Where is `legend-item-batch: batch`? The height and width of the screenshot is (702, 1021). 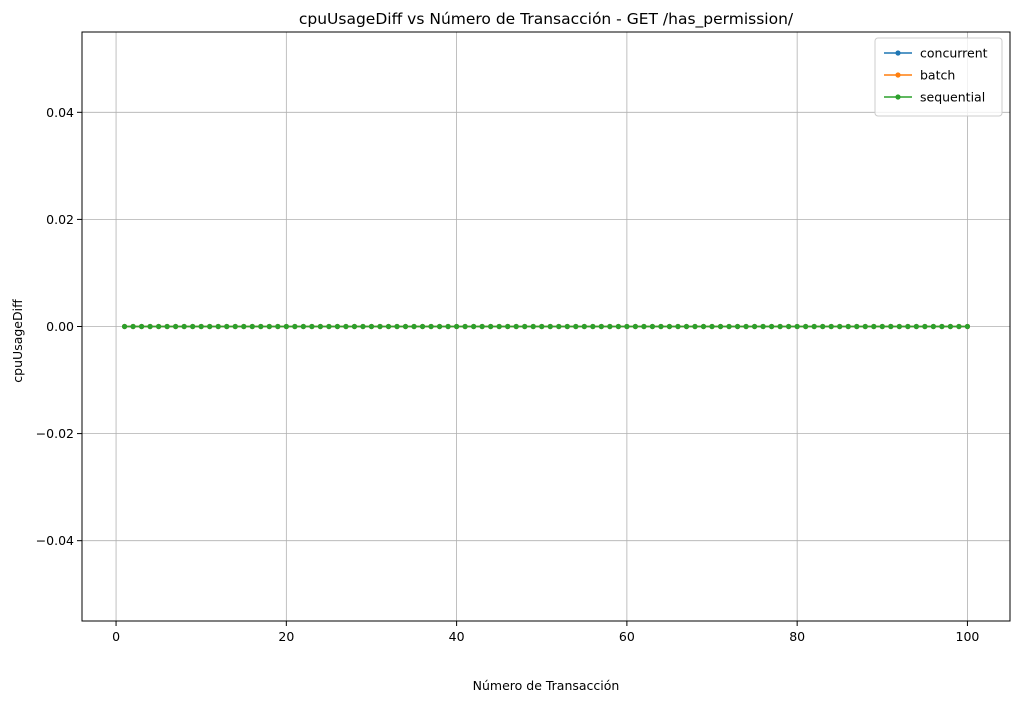
legend-item-batch: batch is located at coordinates (919, 75).